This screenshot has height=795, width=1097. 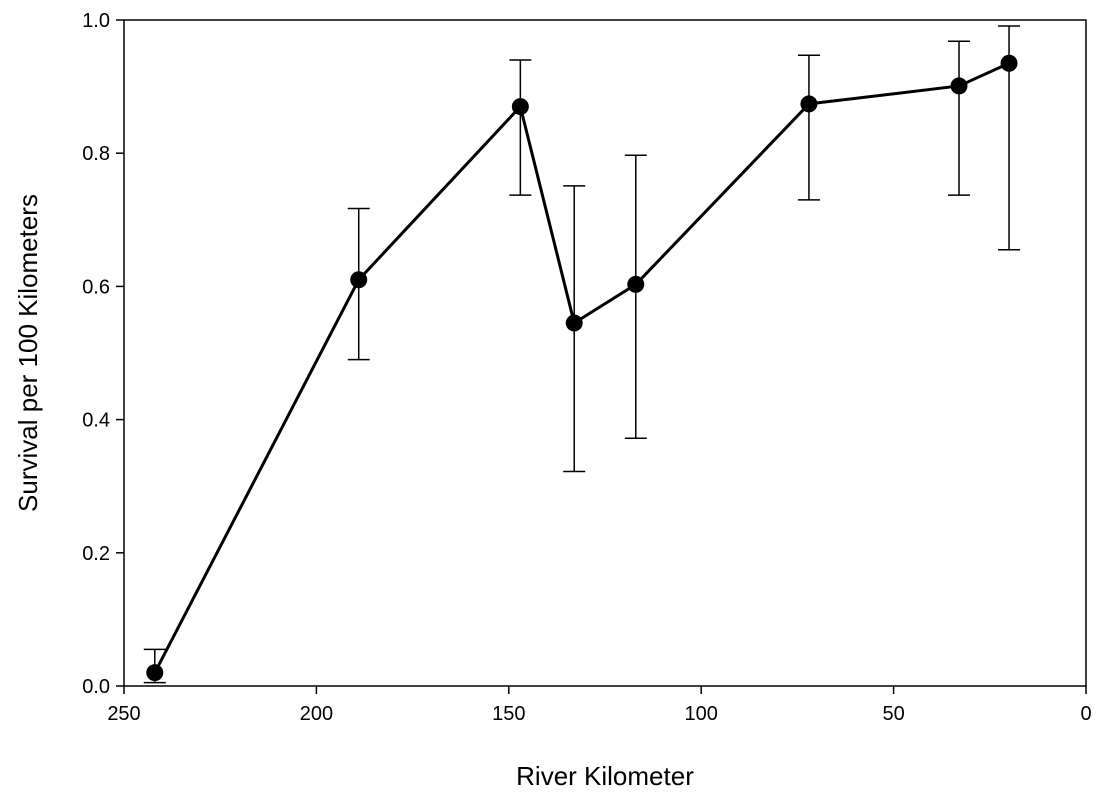 What do you see at coordinates (96, 154) in the screenshot?
I see `y-tick-label: 0.8` at bounding box center [96, 154].